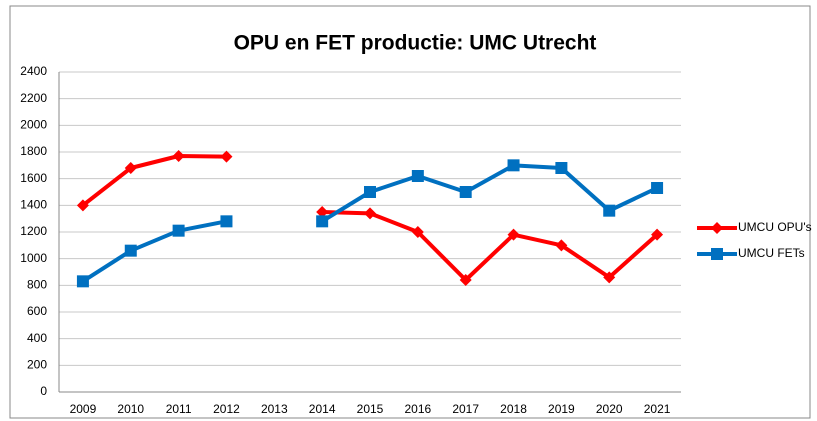 The width and height of the screenshot is (817, 421). Describe the element at coordinates (775, 227) in the screenshot. I see `legend-label: UMCU OPU's` at that location.